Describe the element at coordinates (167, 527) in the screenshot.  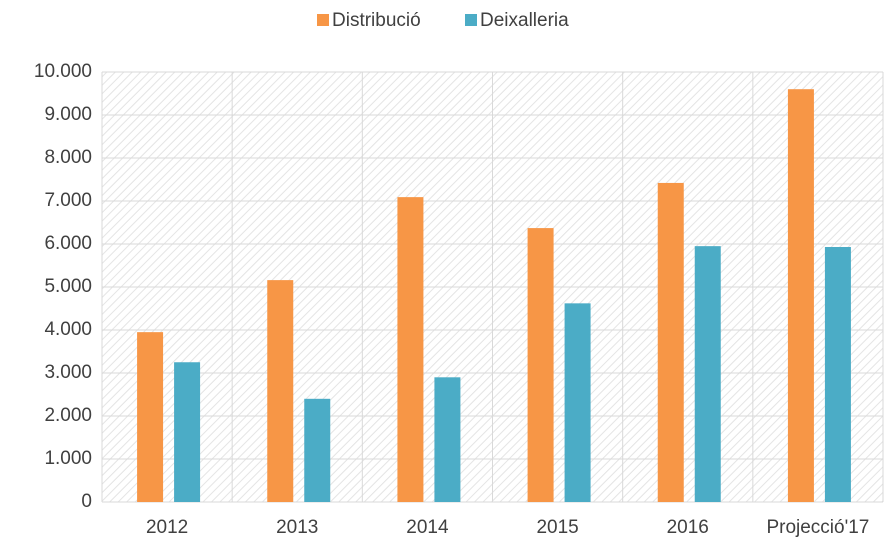
I see `x-tick-label: 2012` at that location.